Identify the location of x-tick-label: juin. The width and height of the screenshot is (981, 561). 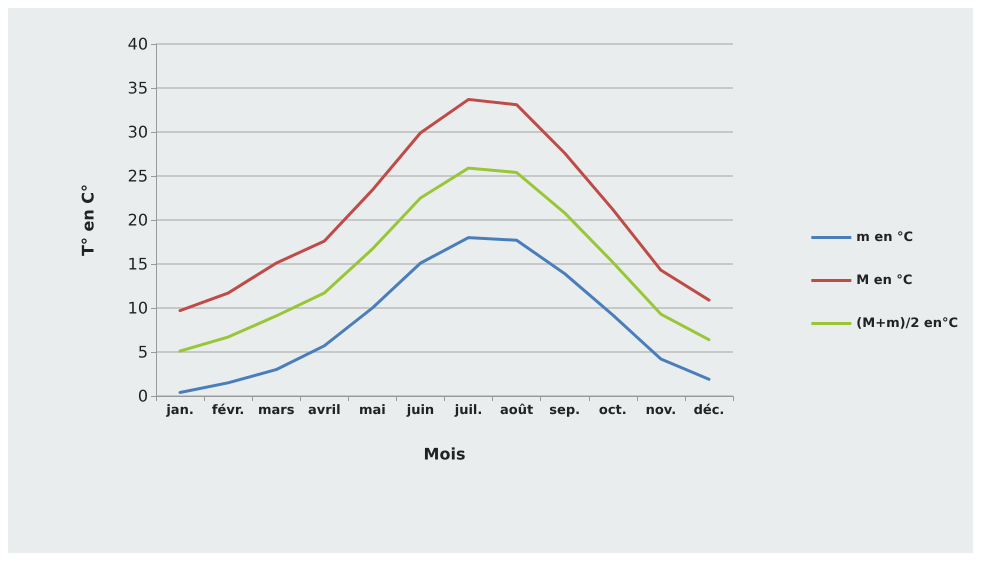
(420, 410).